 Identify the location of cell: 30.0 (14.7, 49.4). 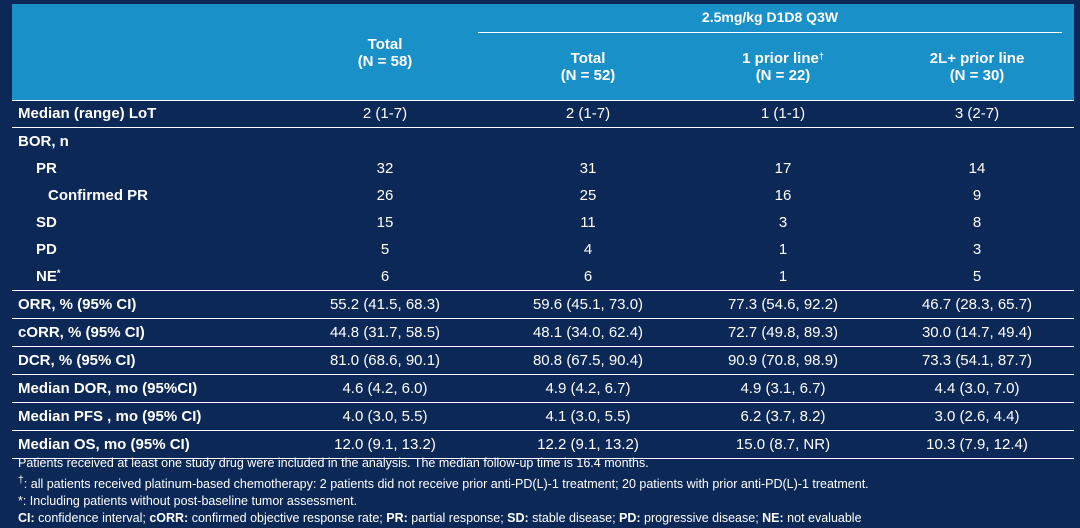
(977, 332).